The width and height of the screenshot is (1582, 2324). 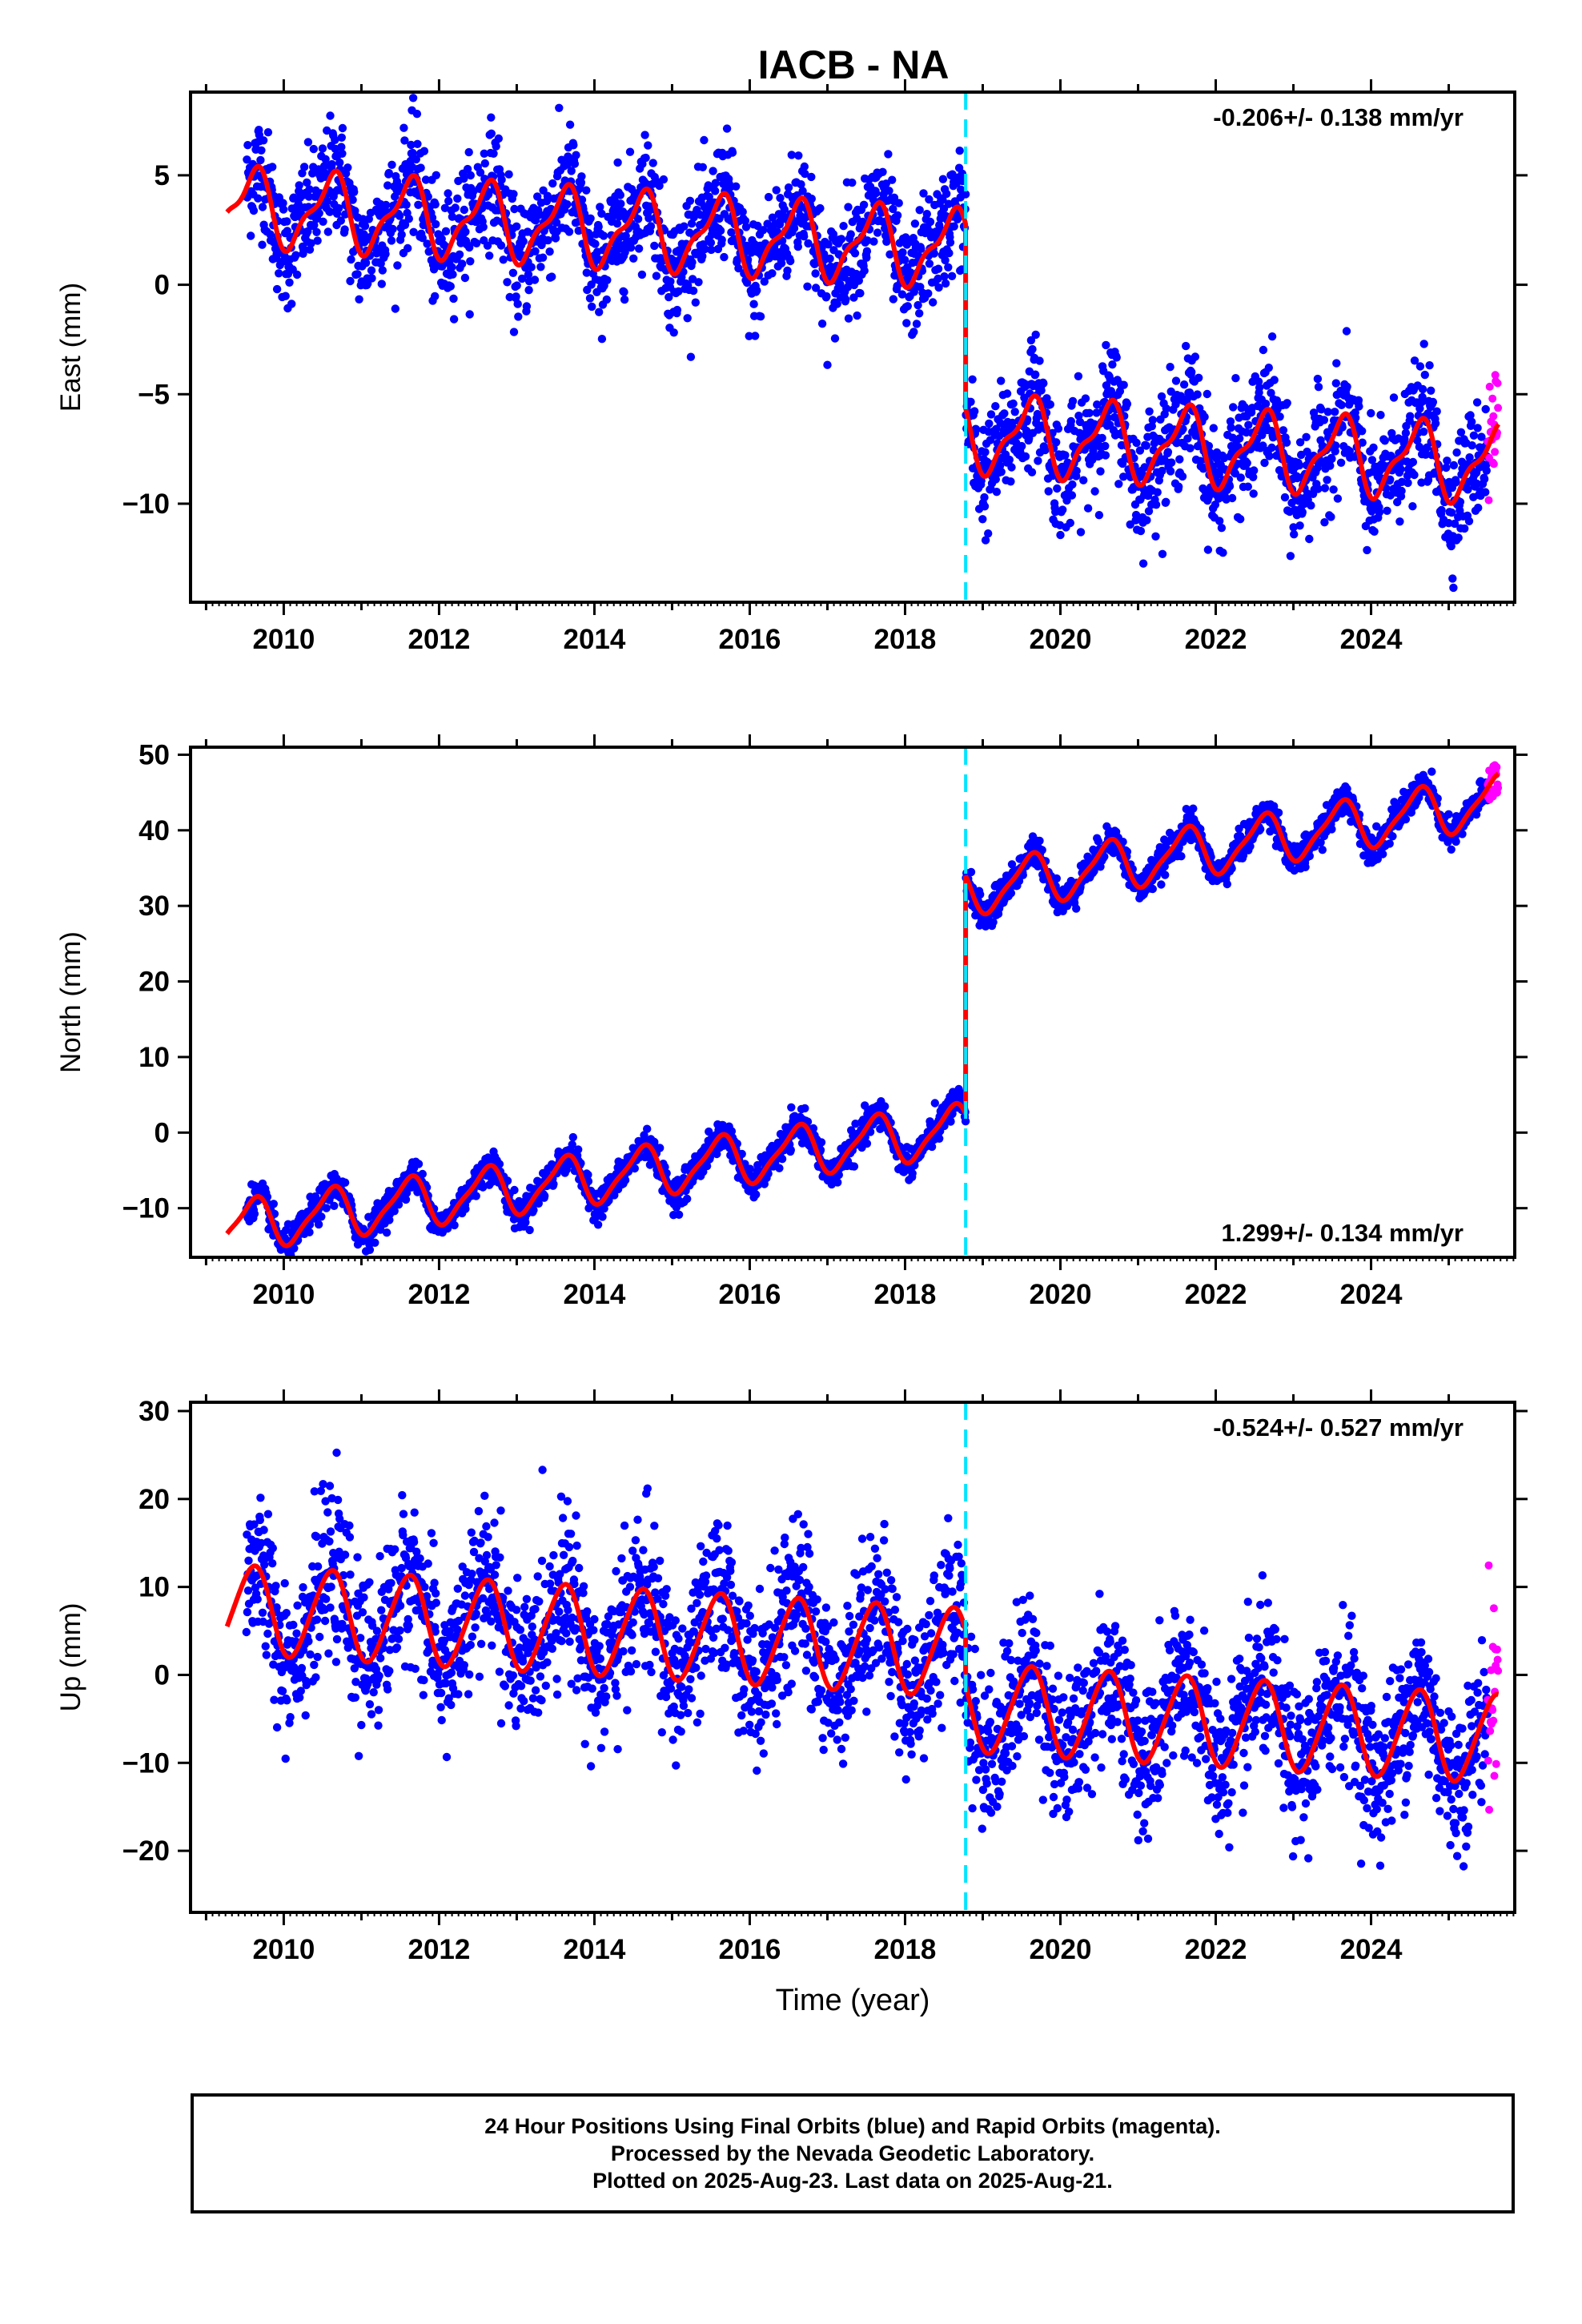 What do you see at coordinates (1061, 639) in the screenshot?
I see `x-tick-label: 2020` at bounding box center [1061, 639].